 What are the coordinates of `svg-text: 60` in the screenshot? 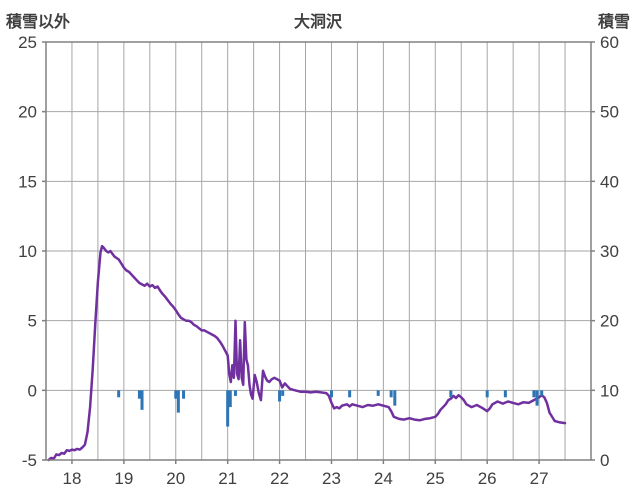 It's located at (609, 42).